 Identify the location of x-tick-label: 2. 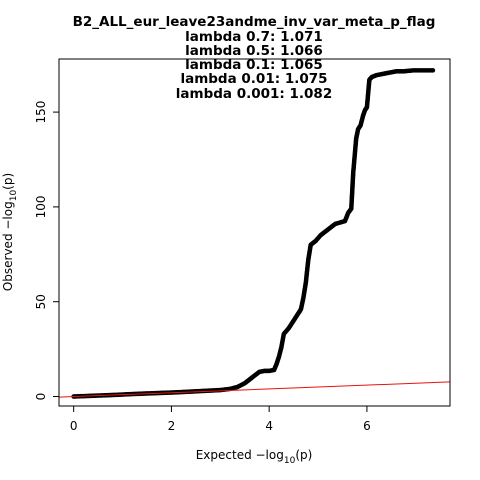
(172, 426).